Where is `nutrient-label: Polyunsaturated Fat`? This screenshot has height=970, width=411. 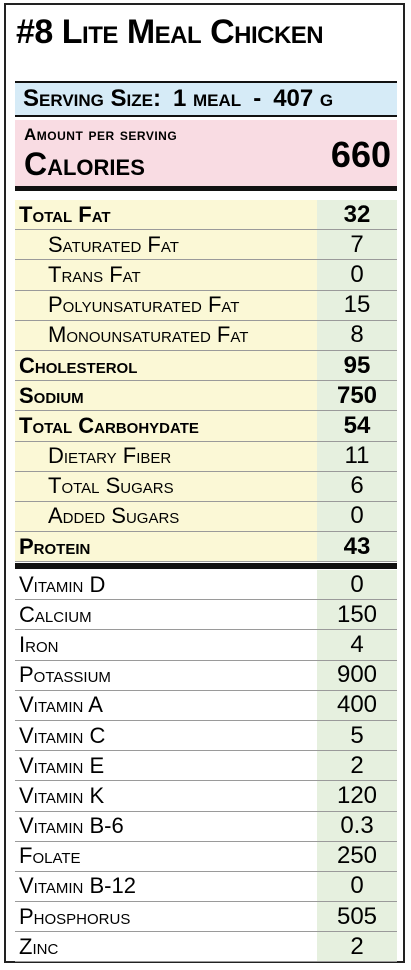 nutrient-label: Polyunsaturated Fat is located at coordinates (166, 305).